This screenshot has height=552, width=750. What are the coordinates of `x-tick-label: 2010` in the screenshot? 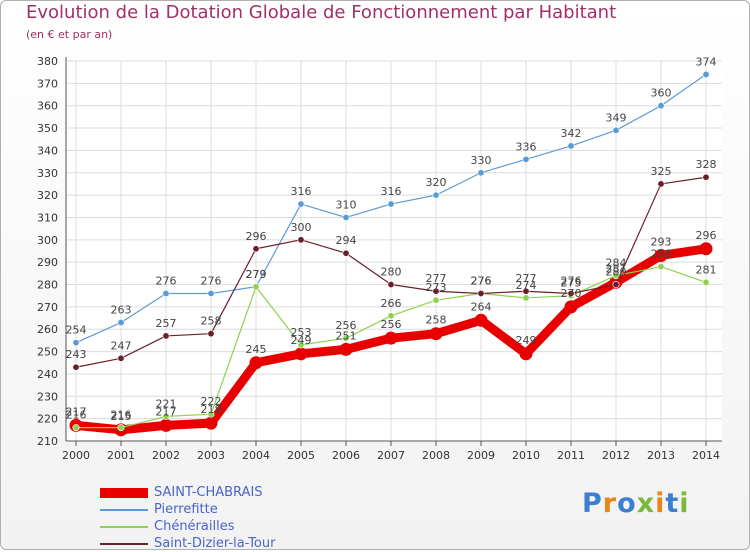 It's located at (526, 455).